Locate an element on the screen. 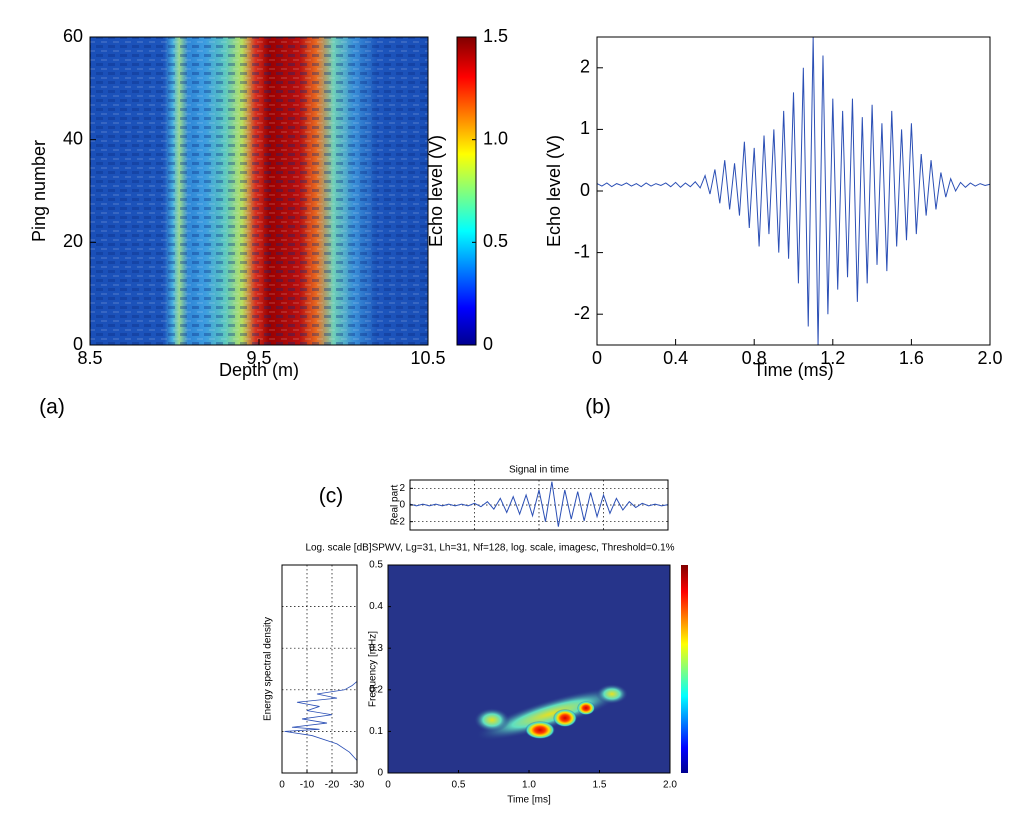 The image size is (1024, 831). y-axis-label: Ping number is located at coordinates (39, 191).